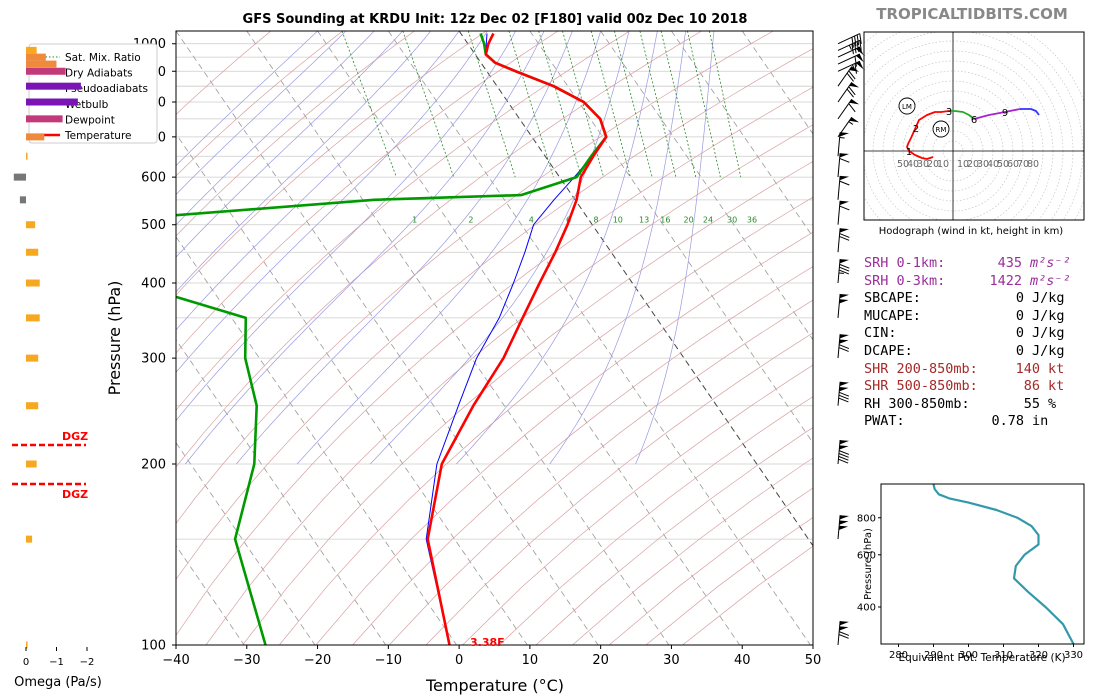  Describe the element at coordinates (153, 225) in the screenshot. I see `y-tick-label: 500` at that location.